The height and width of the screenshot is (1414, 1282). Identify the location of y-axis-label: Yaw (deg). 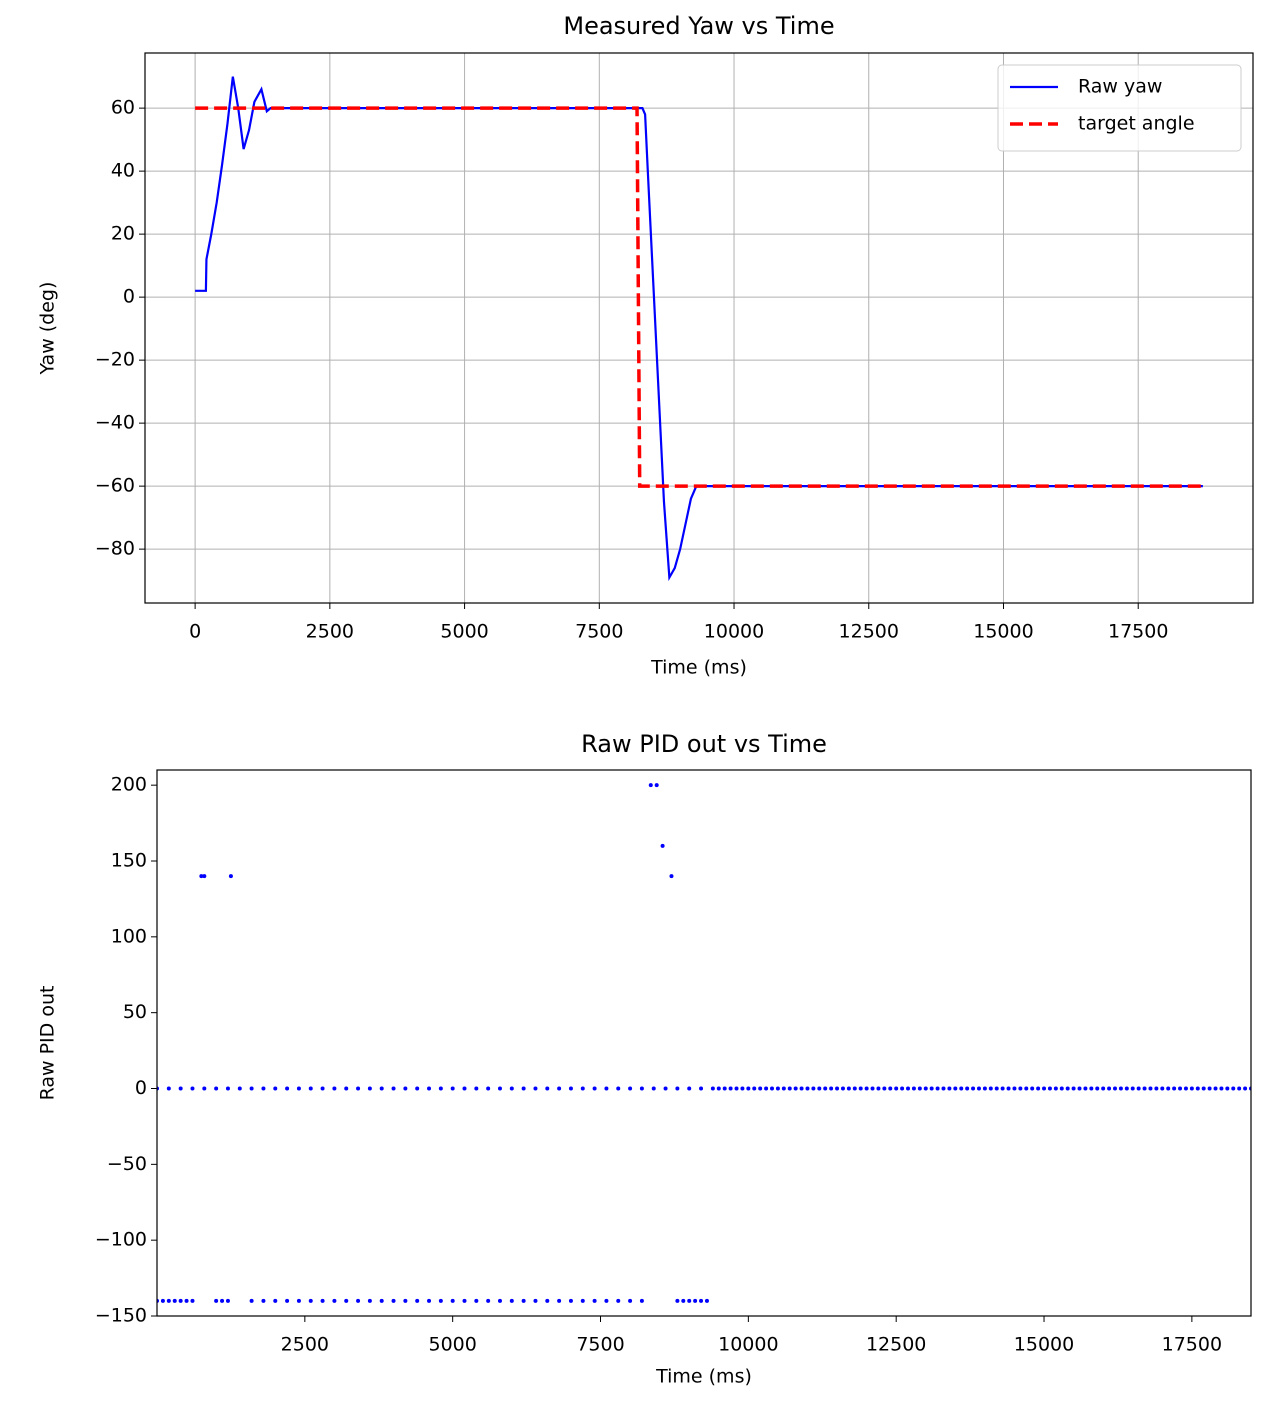
(48, 329).